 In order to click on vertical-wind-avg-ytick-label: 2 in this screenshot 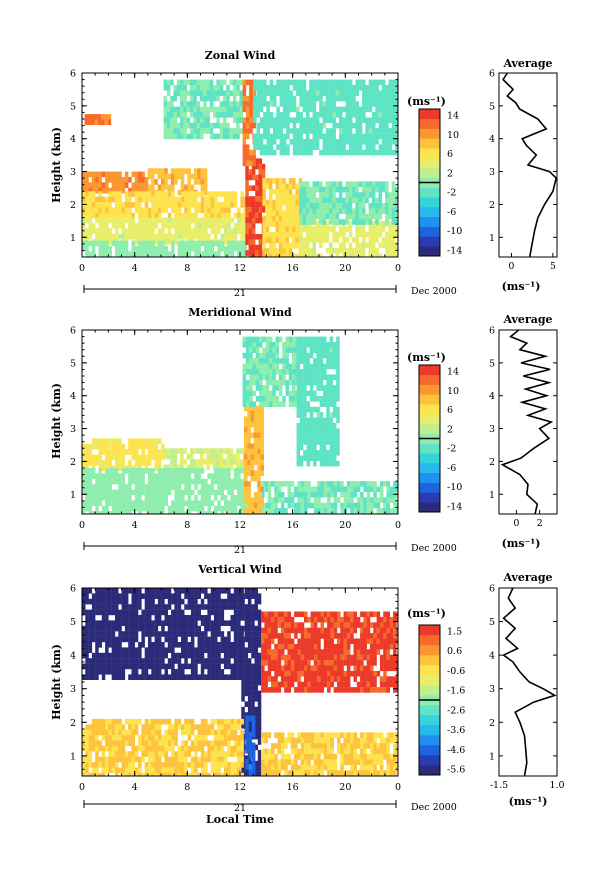, I will do `click(492, 723)`.